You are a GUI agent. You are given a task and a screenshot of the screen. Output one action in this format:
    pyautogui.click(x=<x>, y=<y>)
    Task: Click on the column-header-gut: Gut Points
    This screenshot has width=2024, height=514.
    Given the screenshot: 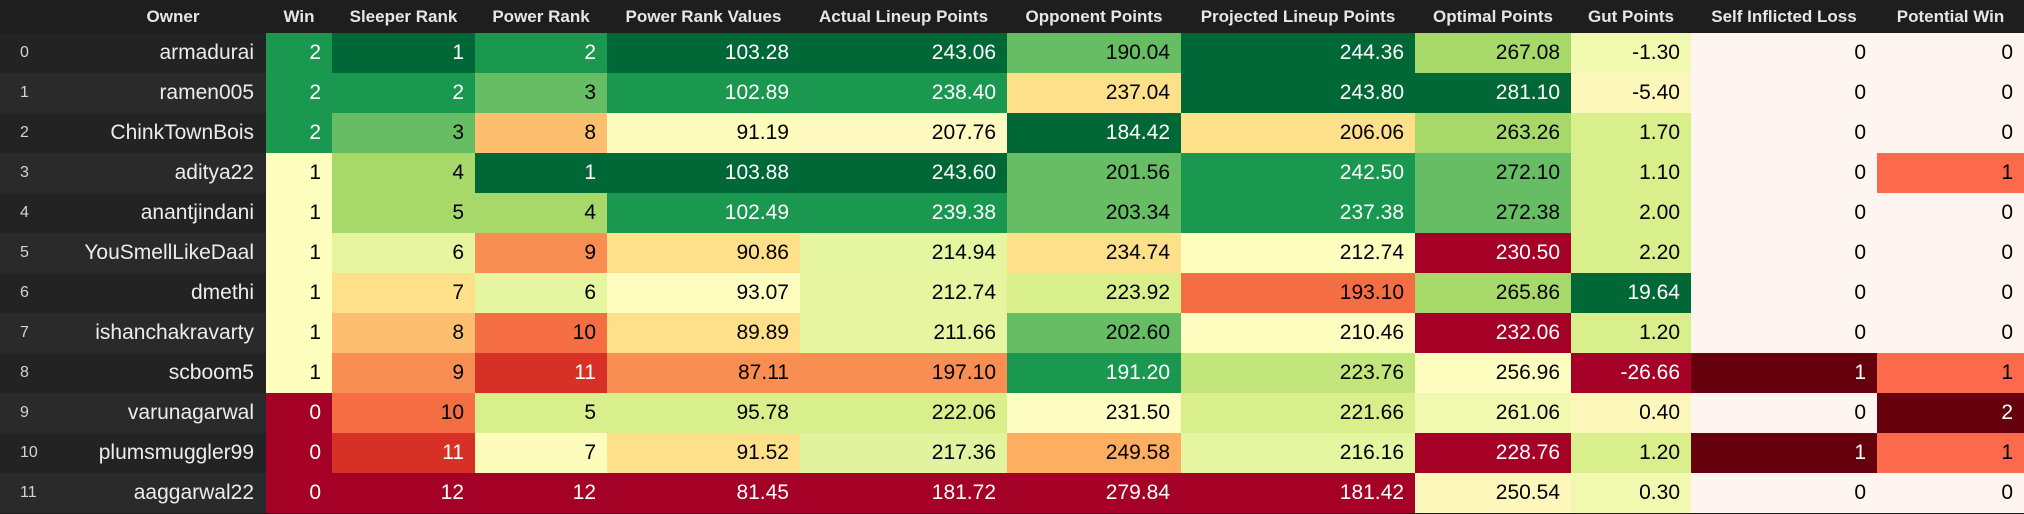 What is the action you would take?
    pyautogui.click(x=1631, y=16)
    